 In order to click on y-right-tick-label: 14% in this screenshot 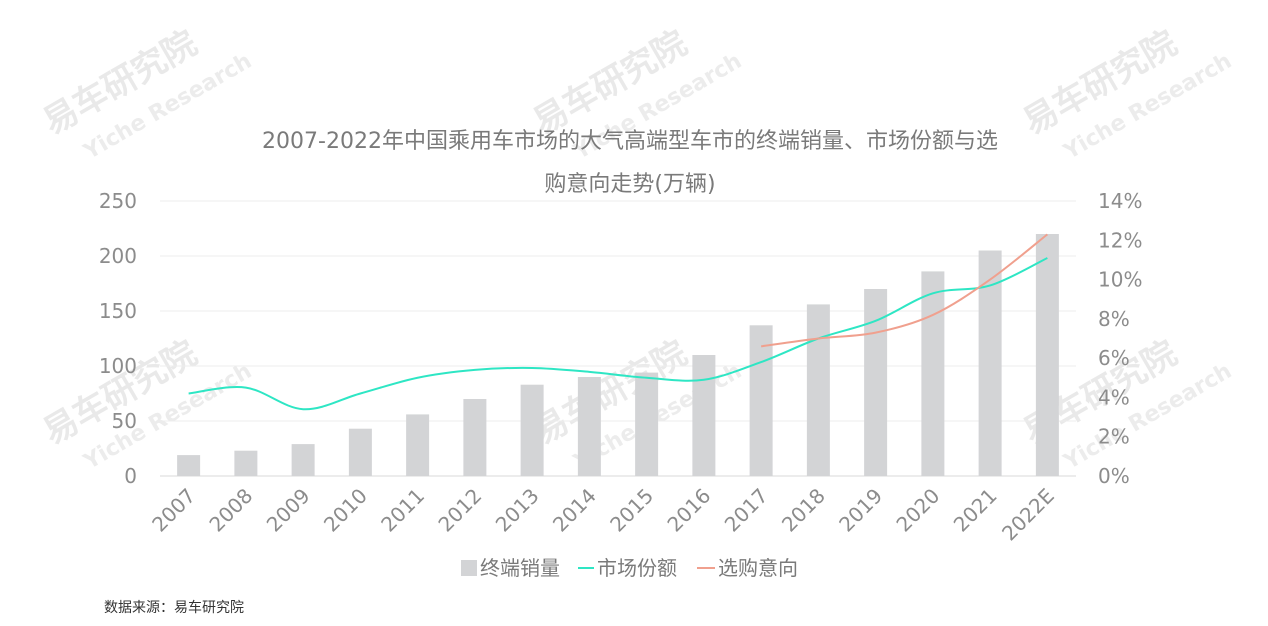, I will do `click(1120, 201)`.